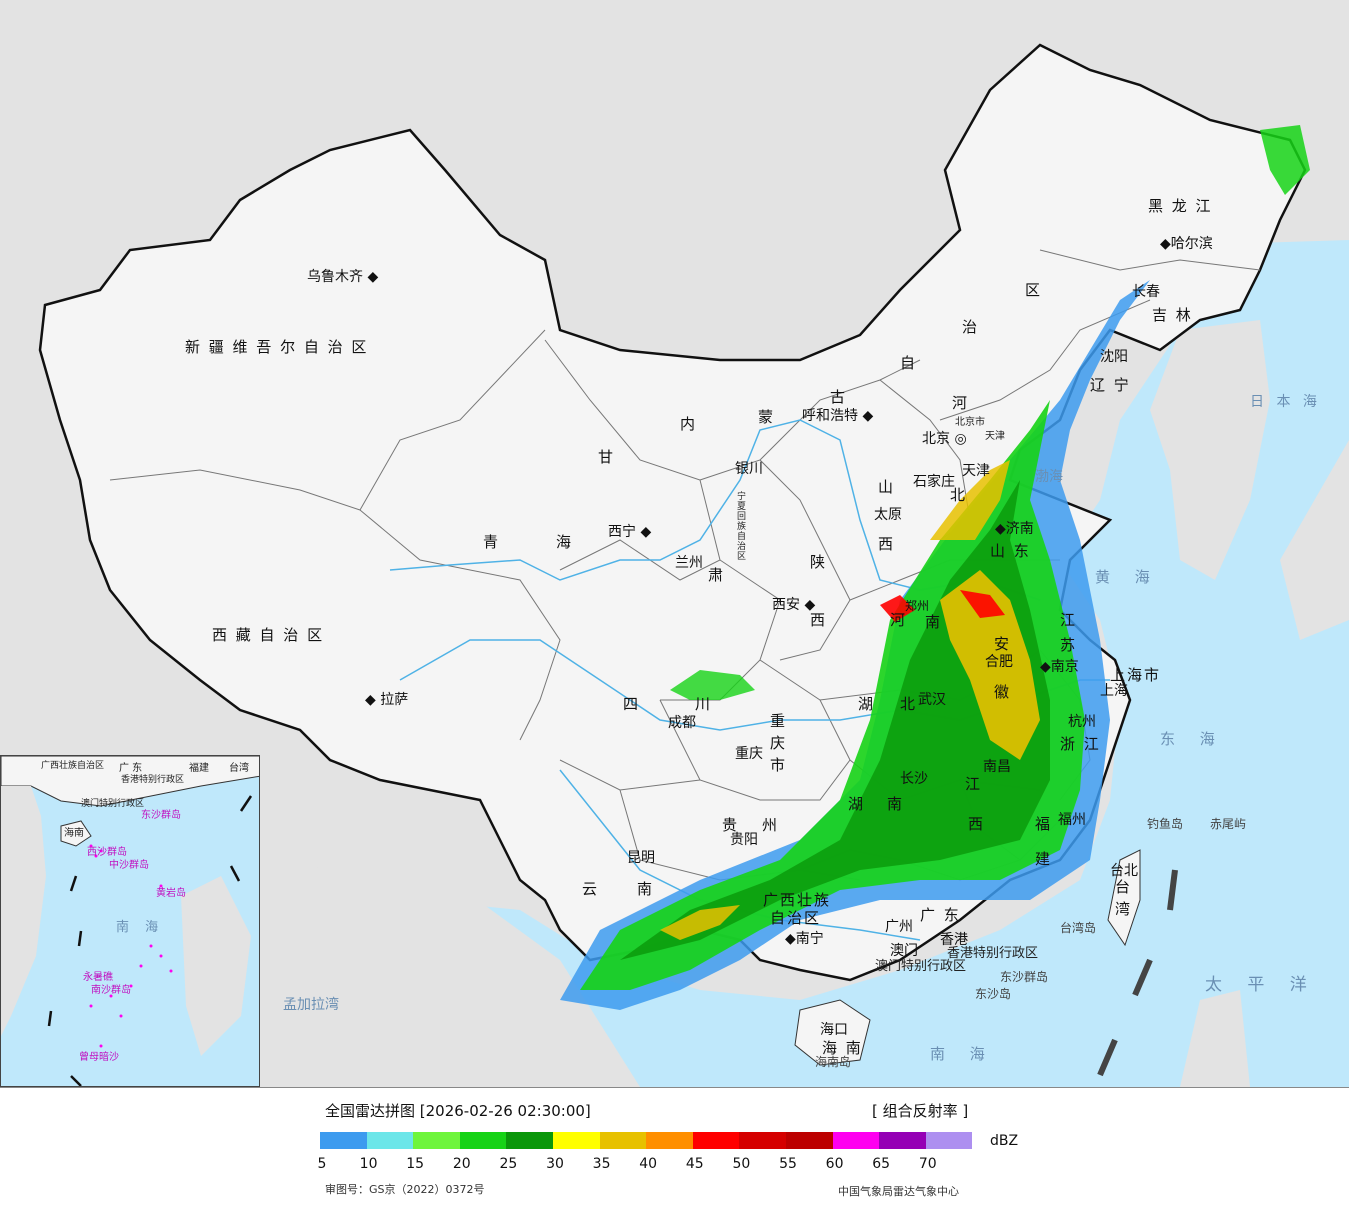  Describe the element at coordinates (944, 439) in the screenshot. I see `city-beijing: 北京 ◎` at that location.